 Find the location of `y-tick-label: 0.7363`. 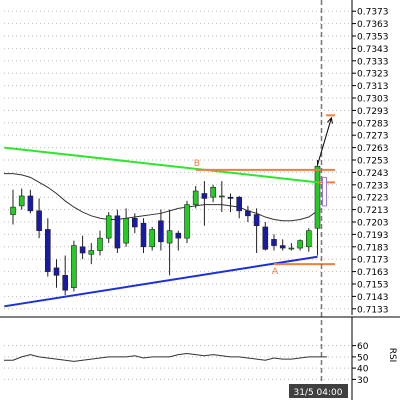

y-tick-label: 0.7363 is located at coordinates (373, 25).